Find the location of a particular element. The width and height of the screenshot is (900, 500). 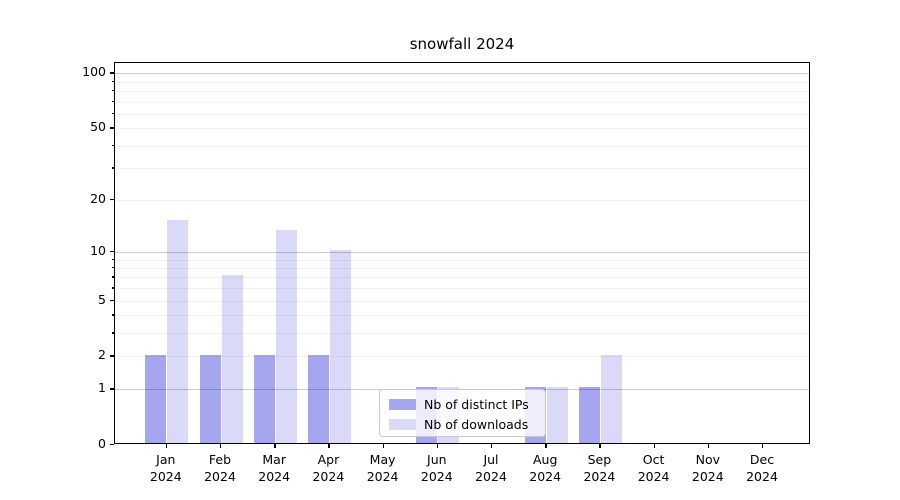

x-tick-label-sep: Sep 2024 is located at coordinates (599, 468).